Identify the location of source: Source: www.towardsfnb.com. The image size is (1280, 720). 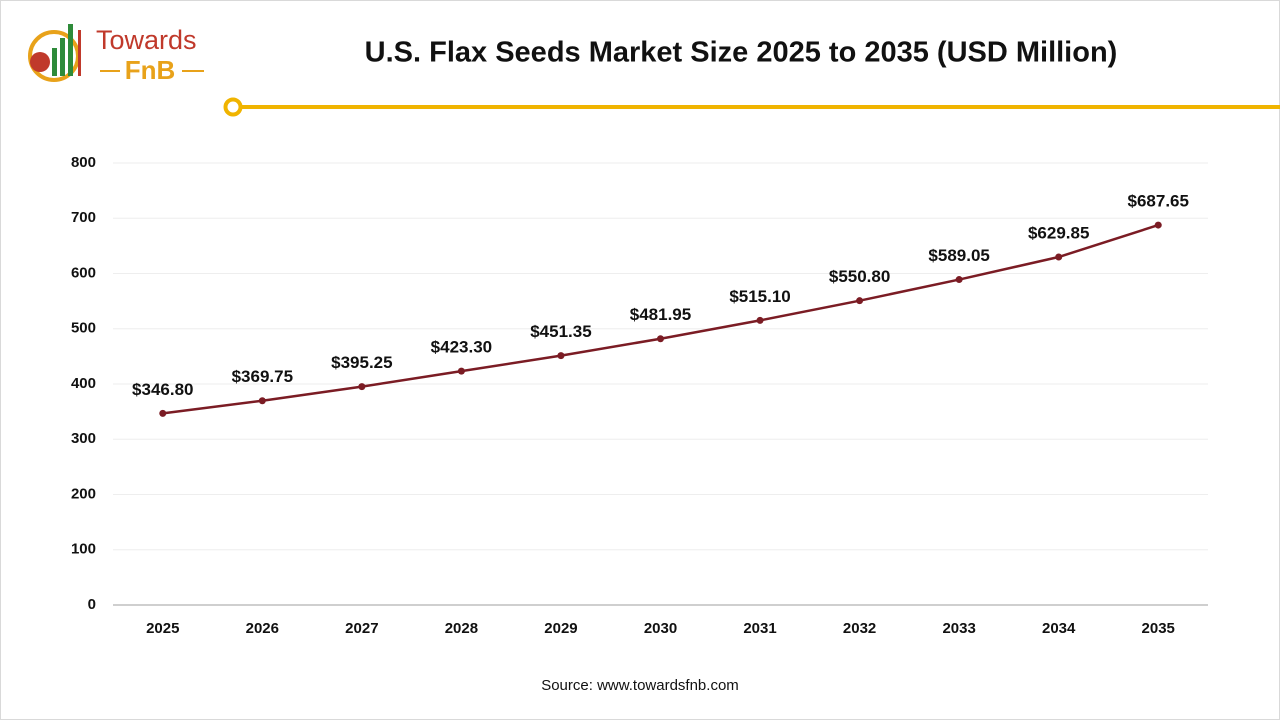
(640, 685).